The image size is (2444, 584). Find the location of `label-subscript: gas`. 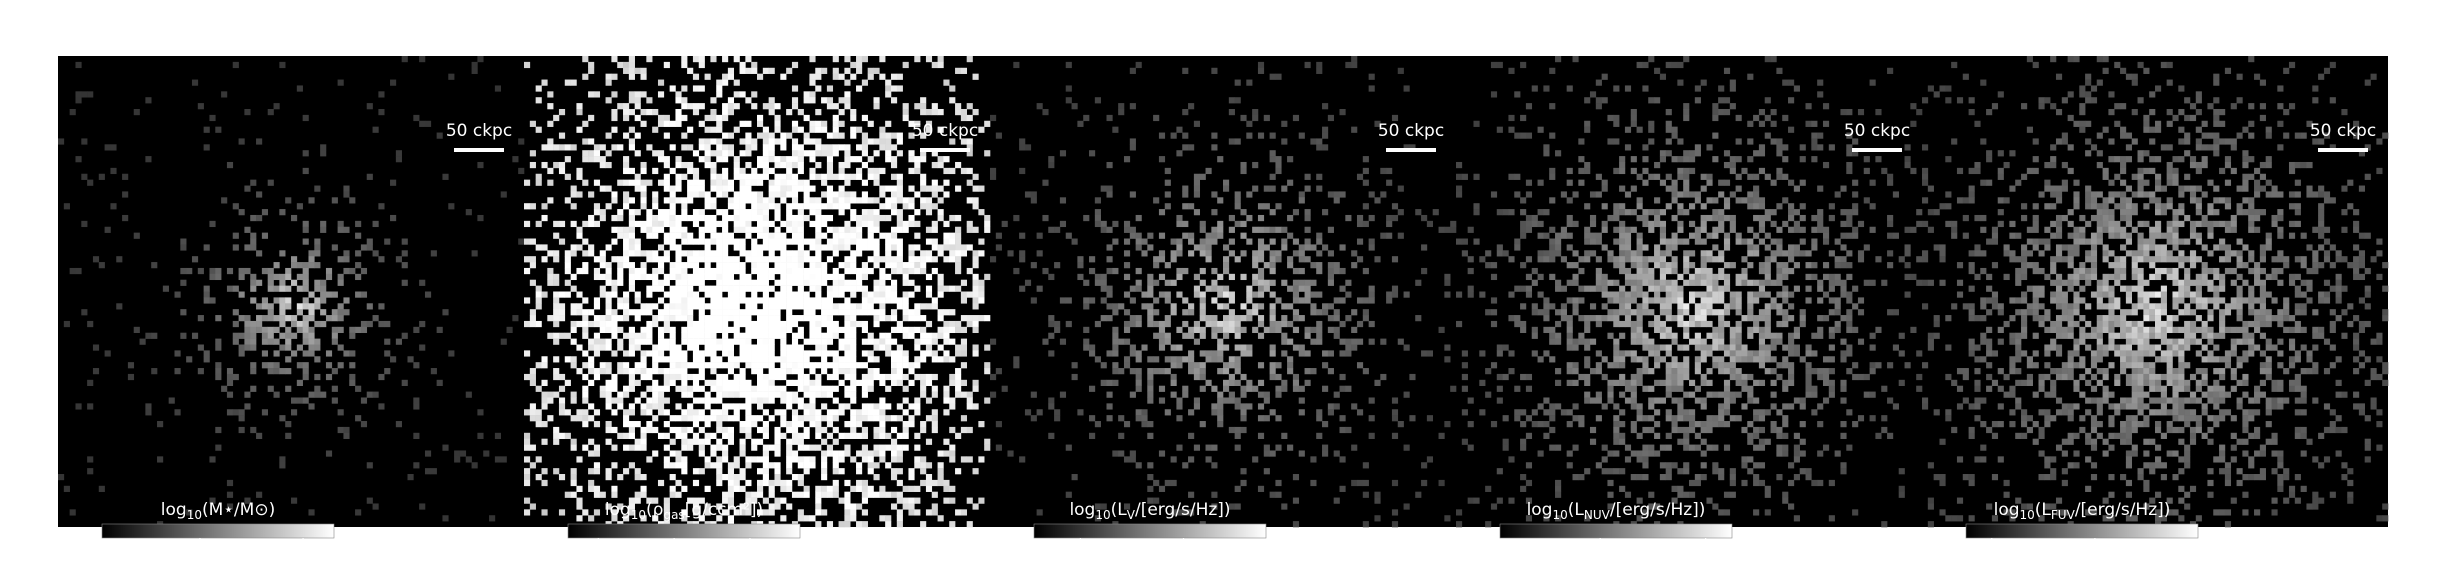

label-subscript: gas is located at coordinates (673, 515).